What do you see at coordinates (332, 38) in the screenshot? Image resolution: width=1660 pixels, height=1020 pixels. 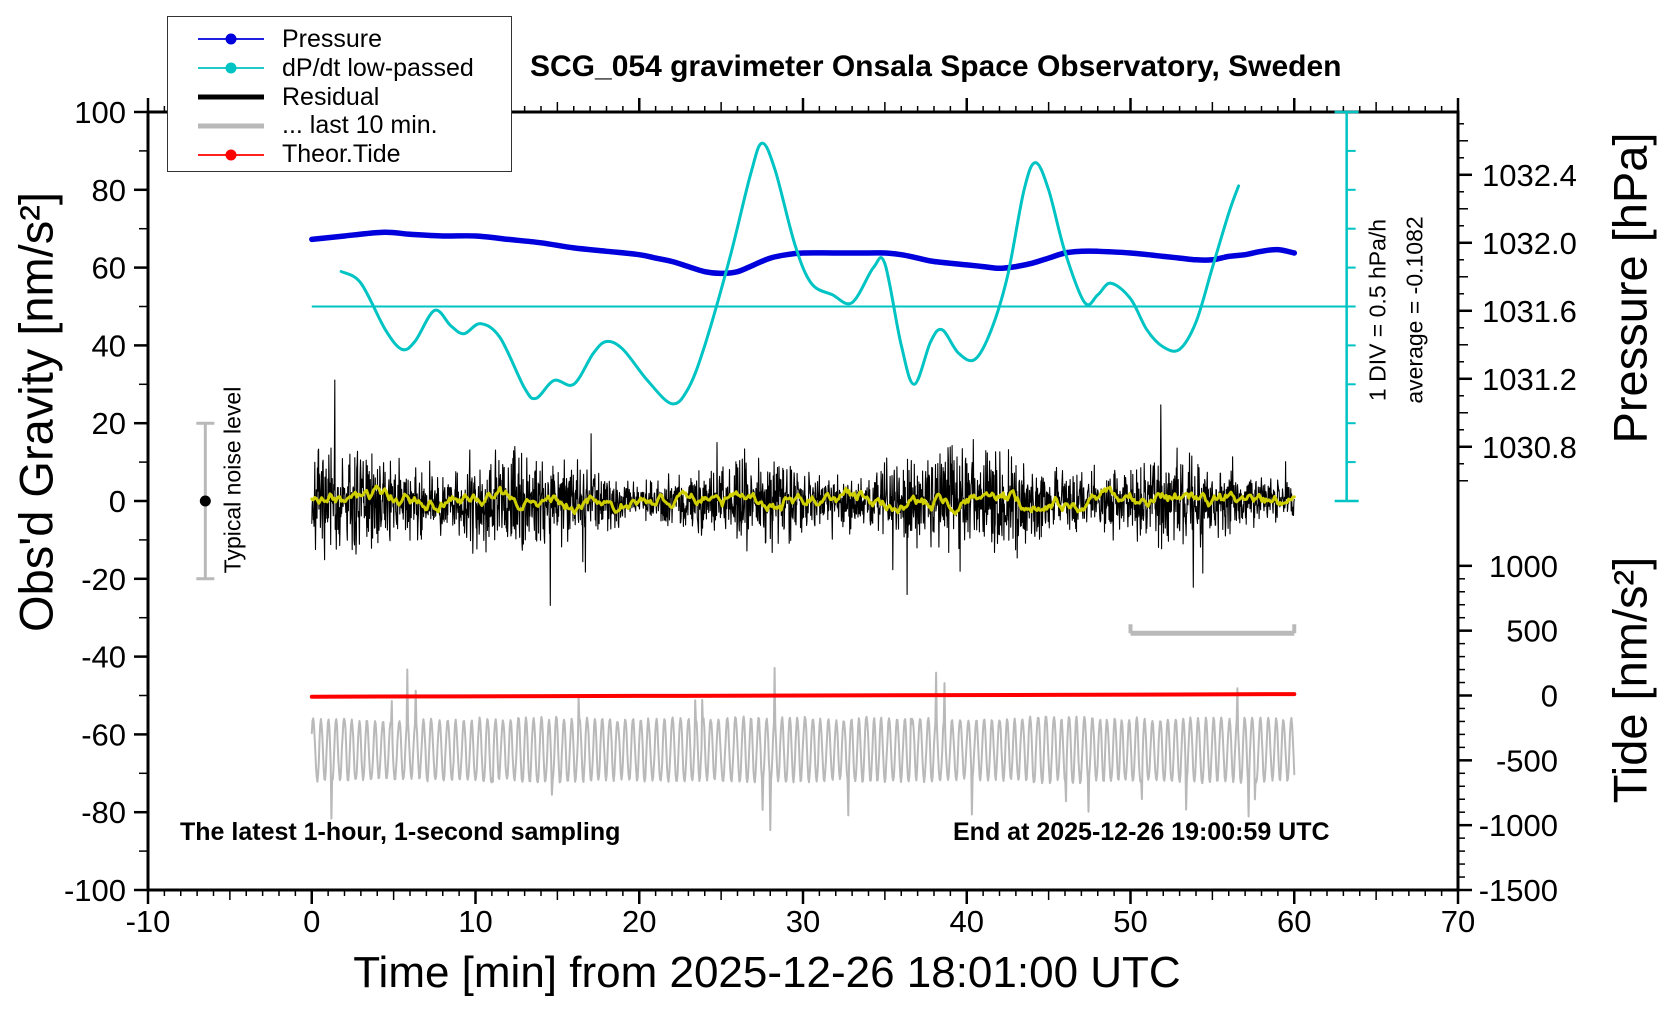 I see `legend-item-label: Pressure` at bounding box center [332, 38].